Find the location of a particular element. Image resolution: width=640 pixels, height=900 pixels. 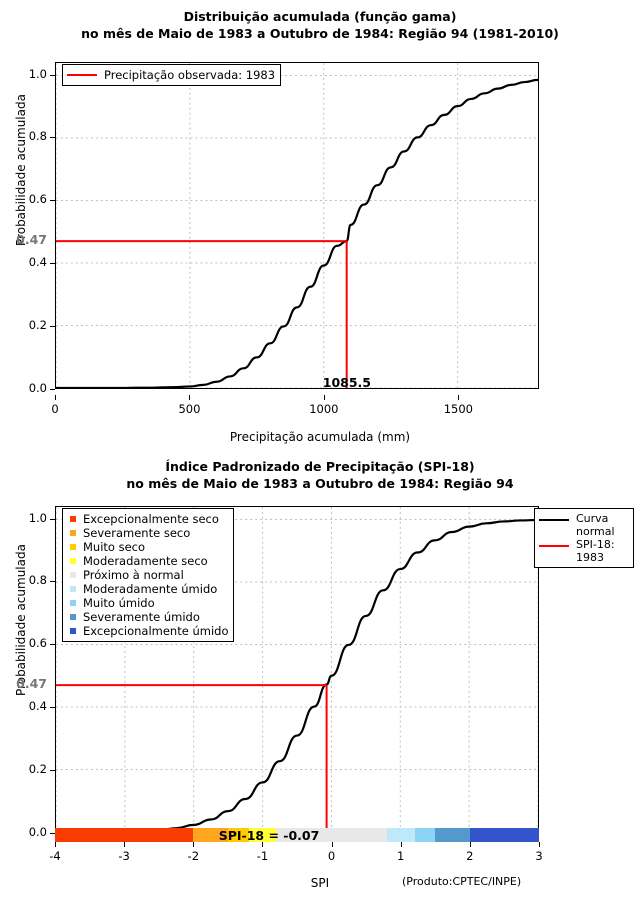

product-credit: (Produto:CPTEC/INPE) is located at coordinates (462, 881).